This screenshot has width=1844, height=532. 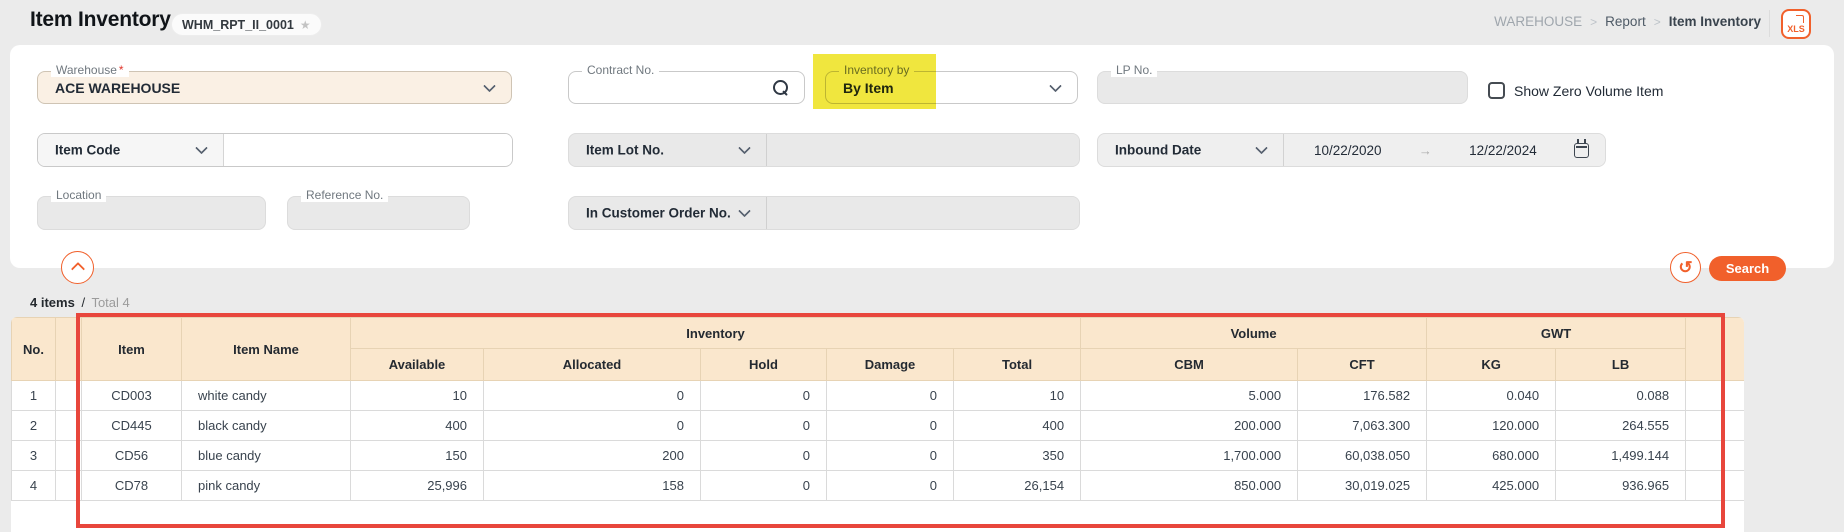 What do you see at coordinates (131, 485) in the screenshot?
I see `cell-item: CD78` at bounding box center [131, 485].